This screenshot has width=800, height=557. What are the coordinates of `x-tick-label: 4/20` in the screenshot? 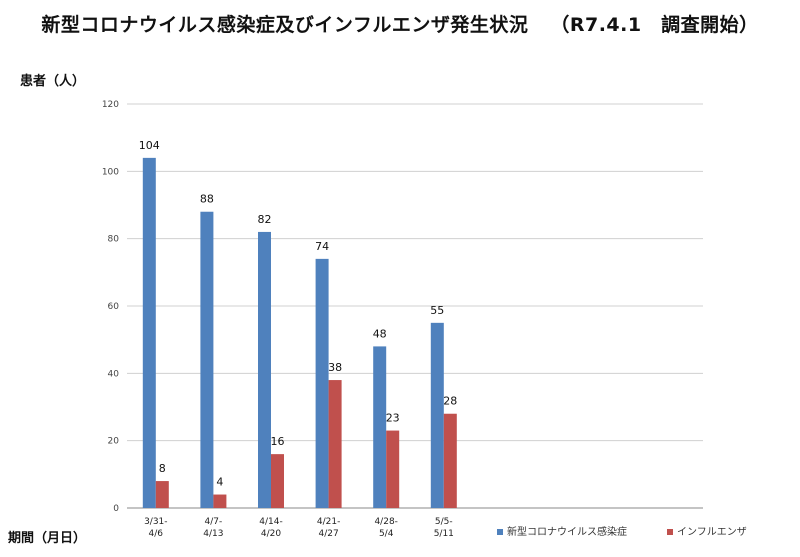 It's located at (271, 534).